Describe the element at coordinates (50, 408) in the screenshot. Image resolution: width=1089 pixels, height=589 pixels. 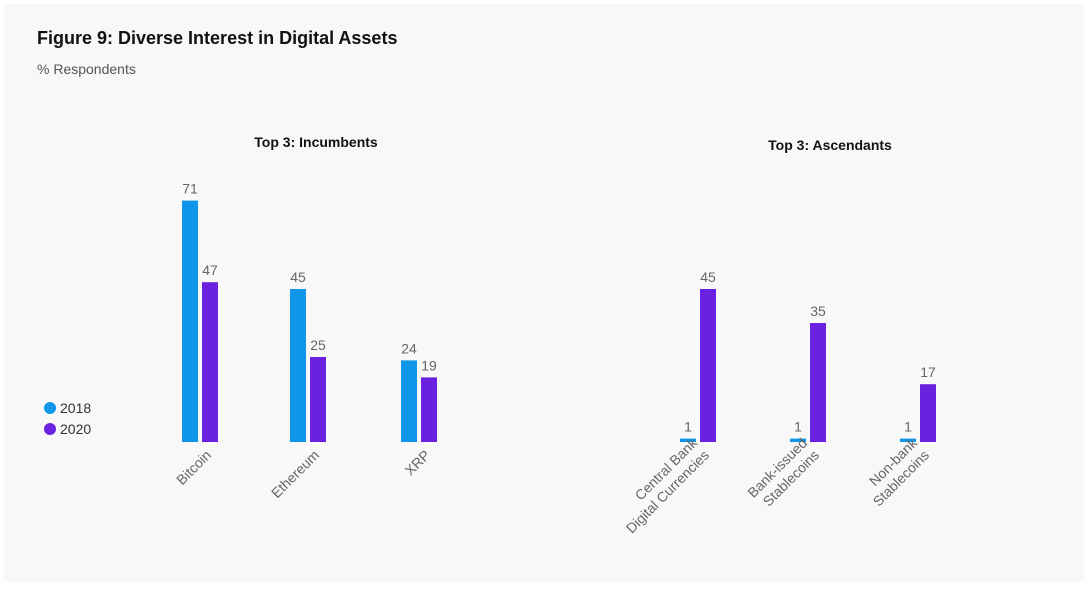
I see `legend-swatch-2018` at that location.